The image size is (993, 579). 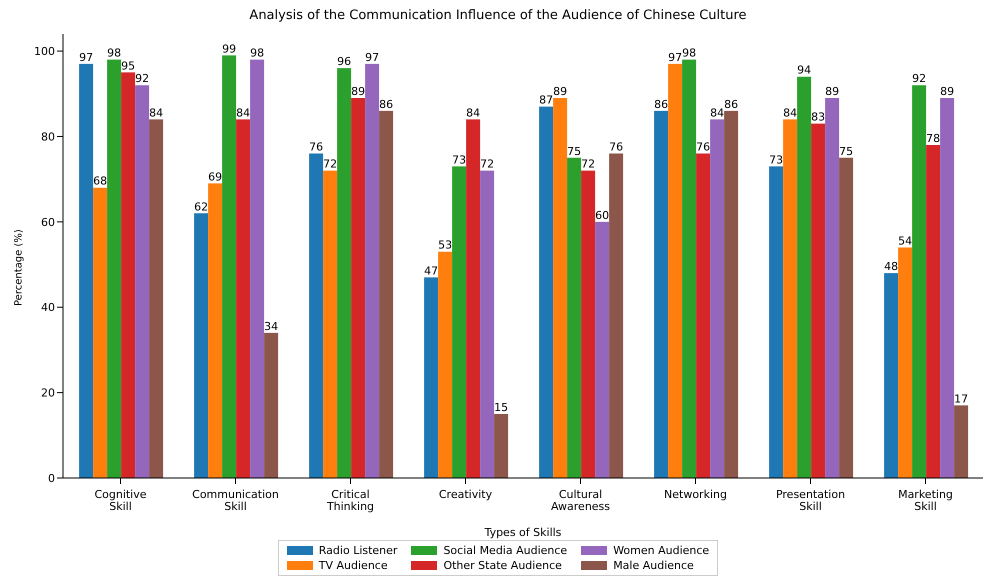 I want to click on y-tick-label: 60, so click(x=48, y=222).